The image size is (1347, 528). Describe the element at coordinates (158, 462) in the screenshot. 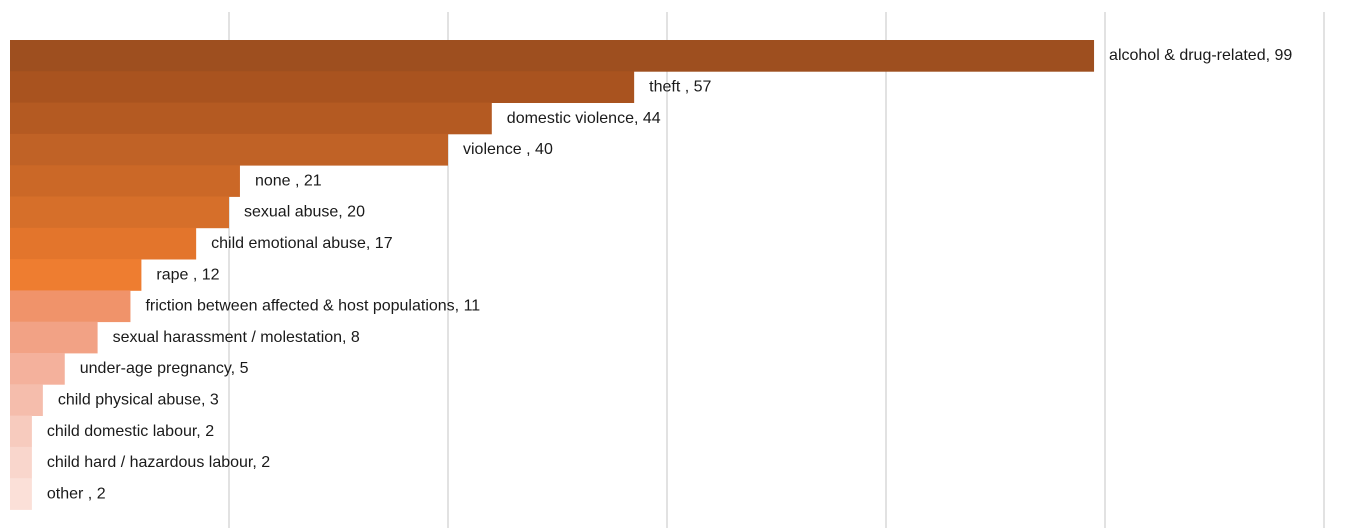

I see `bar-data-label: child hard / hazardous labour, 2` at that location.